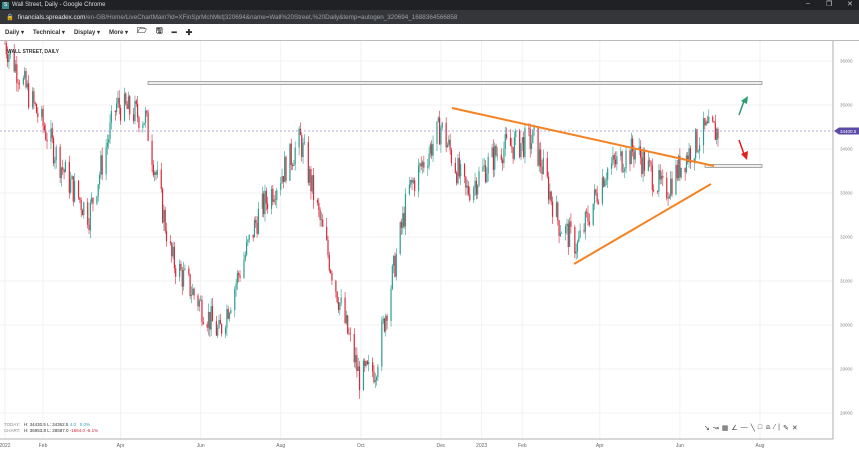 Image resolution: width=859 pixels, height=452 pixels. What do you see at coordinates (829, 4) in the screenshot?
I see `maximize-button: ❐` at bounding box center [829, 4].